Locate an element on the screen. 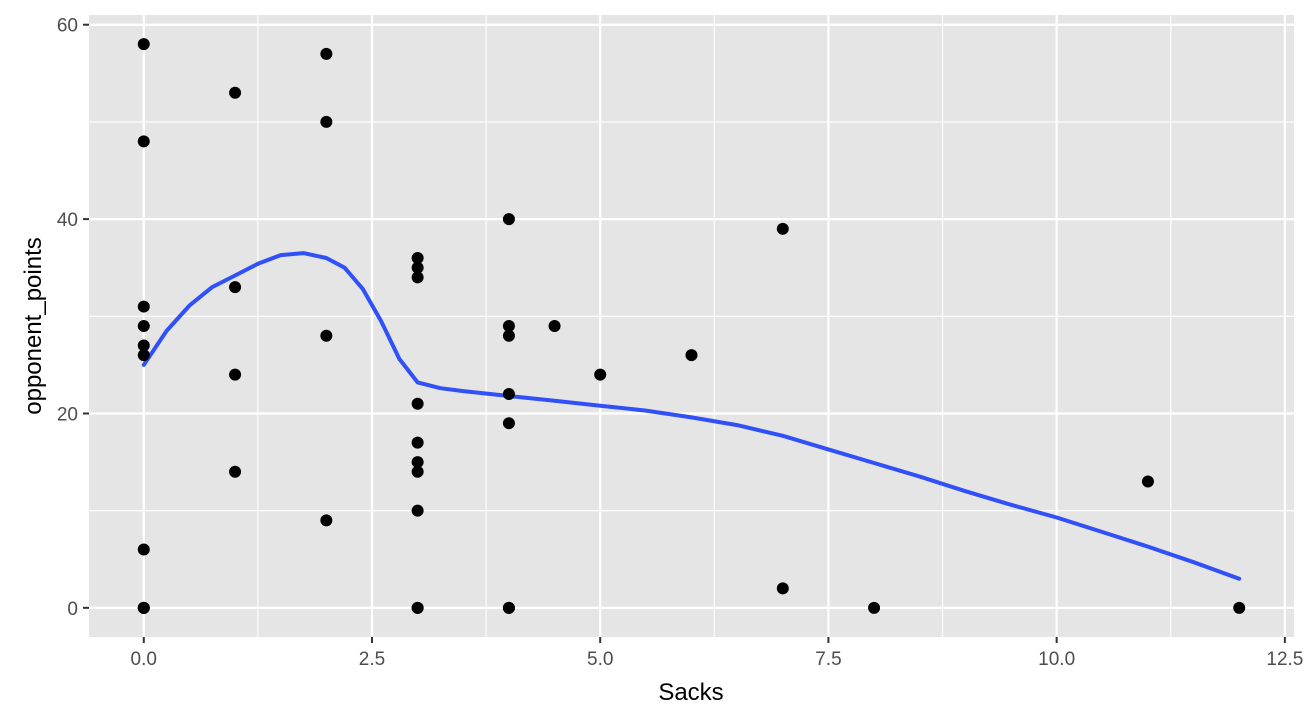  x-axis: 0.0 2.5 5.0 7.5 10.0 12.5 is located at coordinates (717, 653).